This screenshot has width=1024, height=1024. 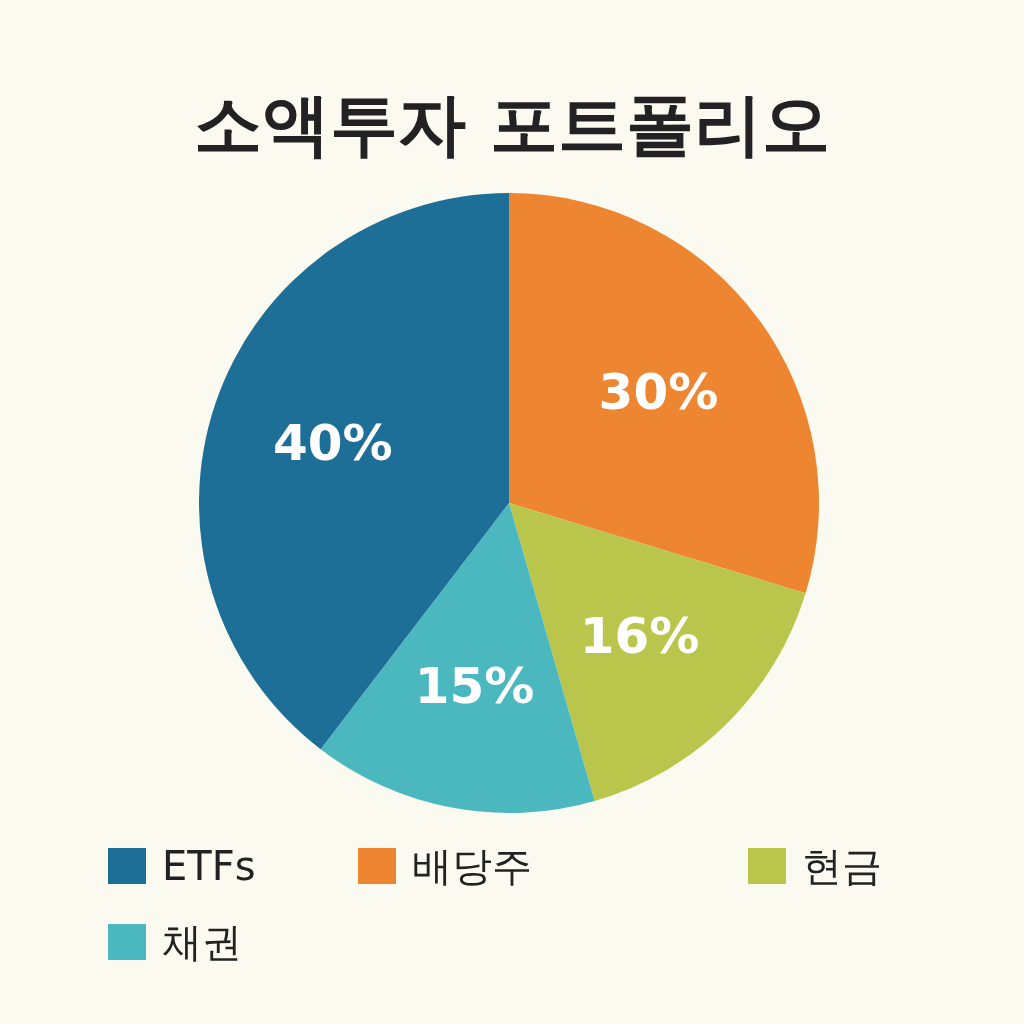 I want to click on legend-label: 채권, so click(x=202, y=942).